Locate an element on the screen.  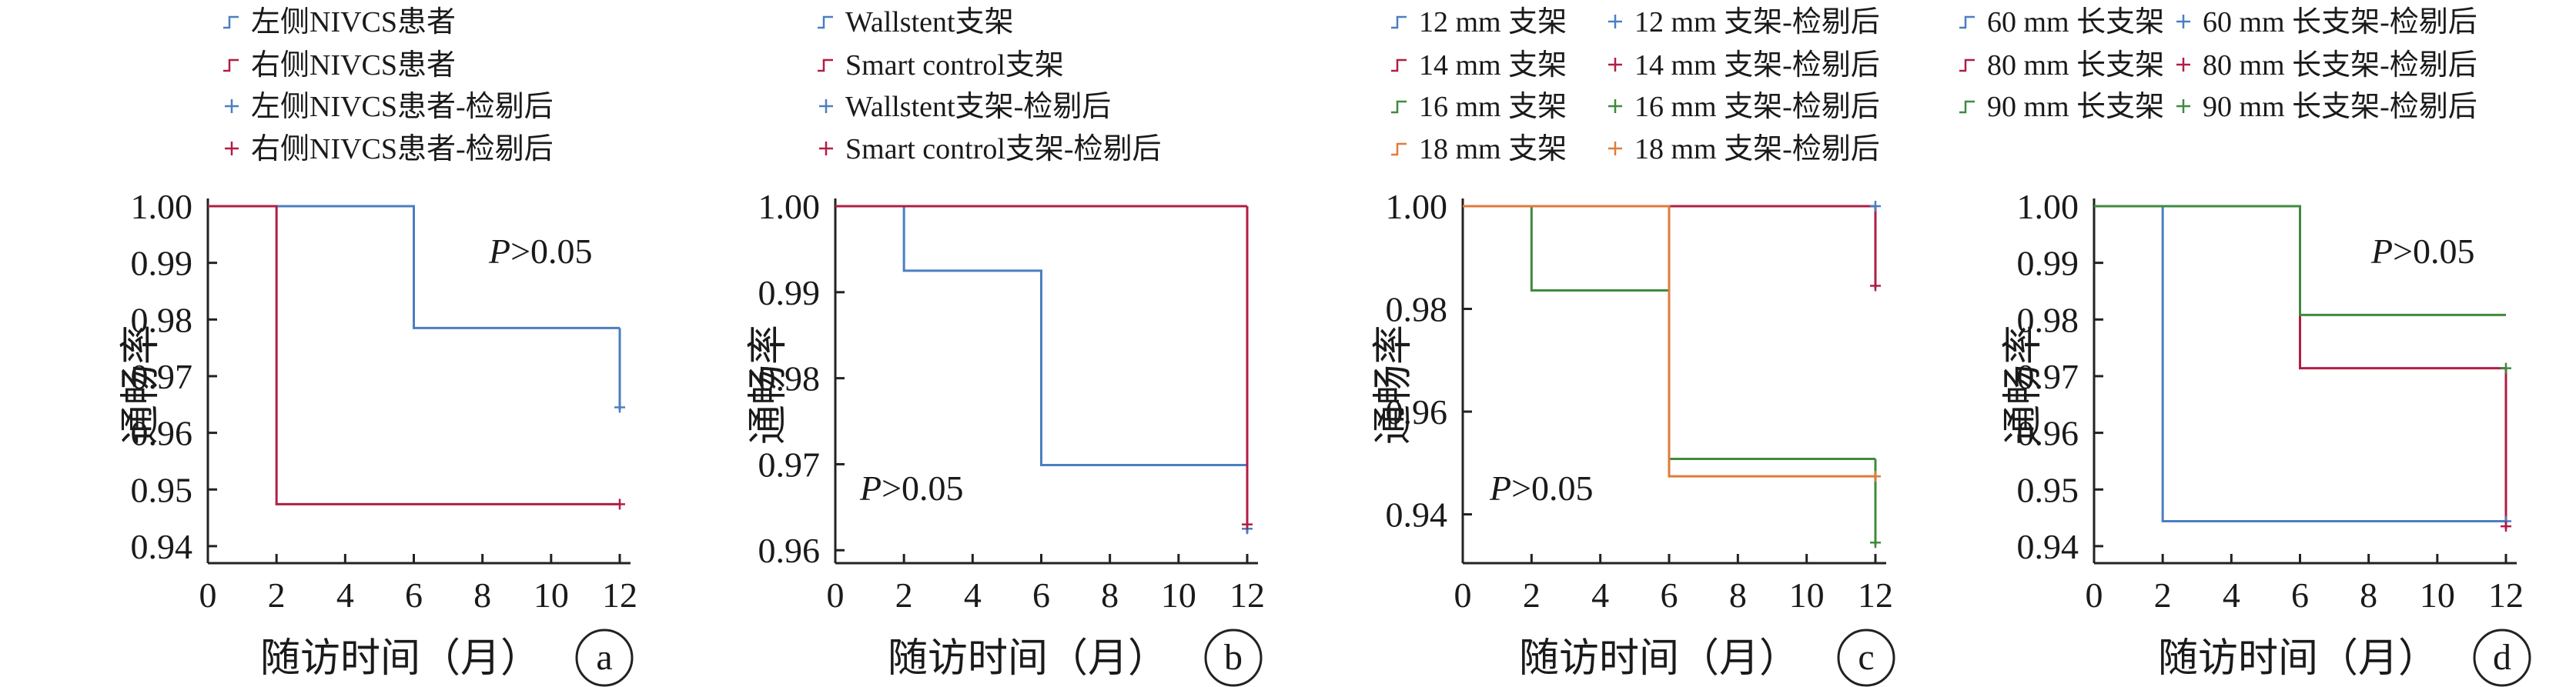
legend-label: 12 mm 支架-检剔后 is located at coordinates (1757, 22).